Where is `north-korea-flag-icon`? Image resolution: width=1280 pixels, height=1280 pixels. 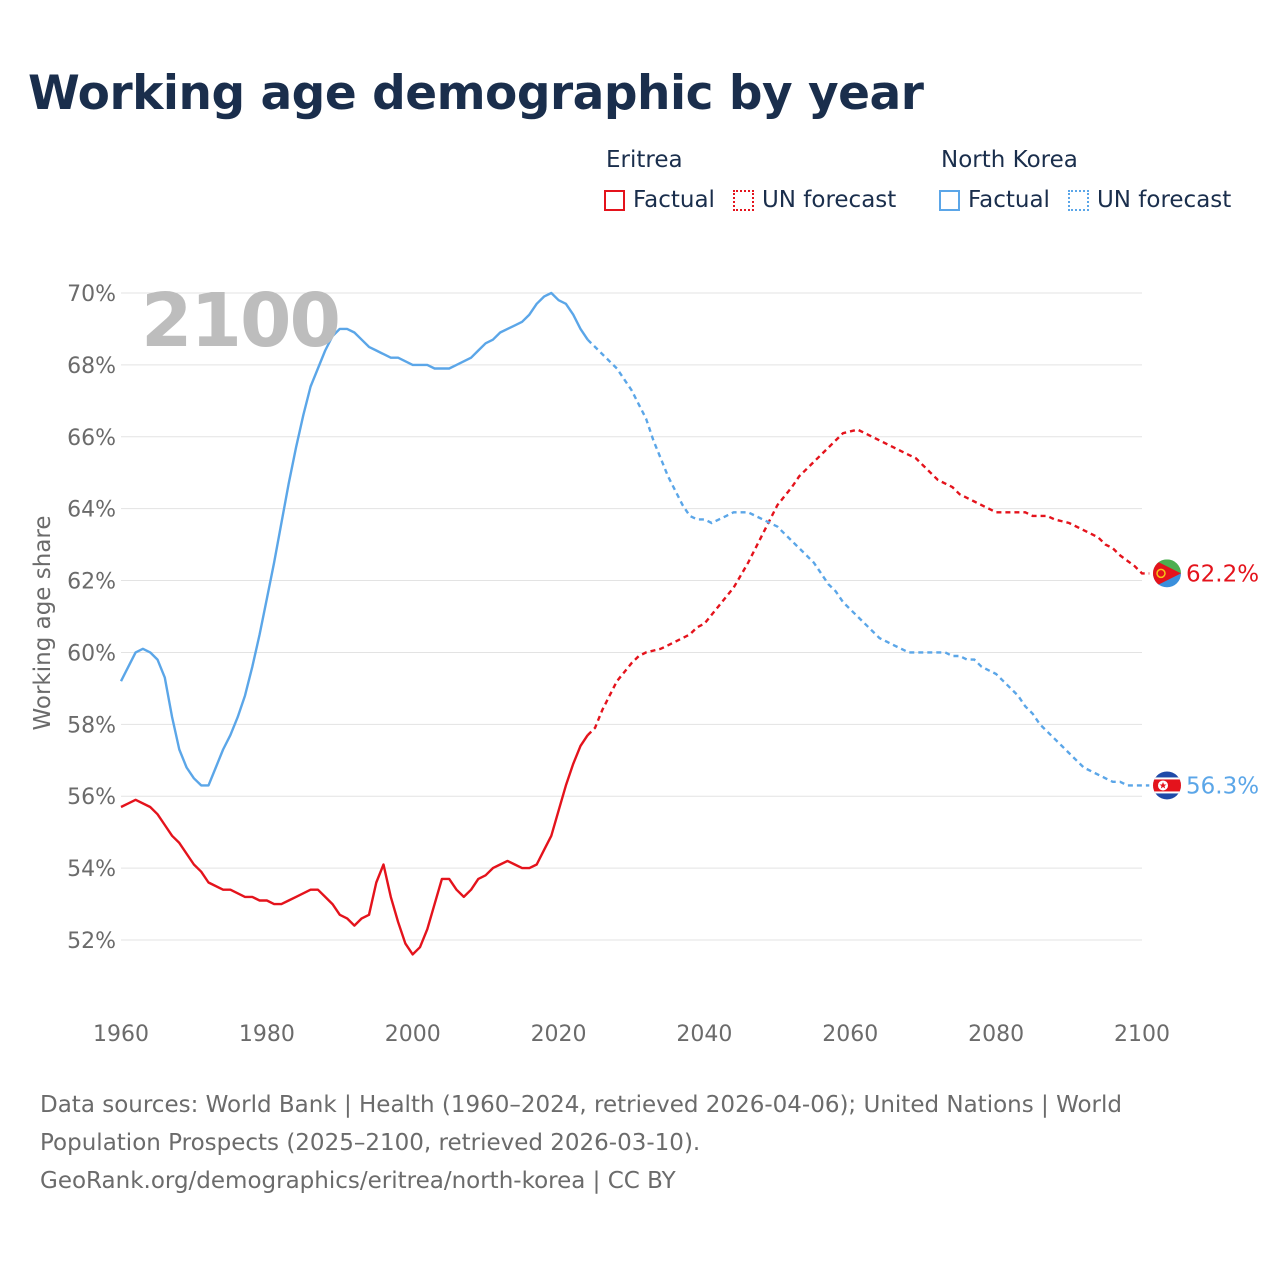
north-korea-flag-icon is located at coordinates (1167, 785).